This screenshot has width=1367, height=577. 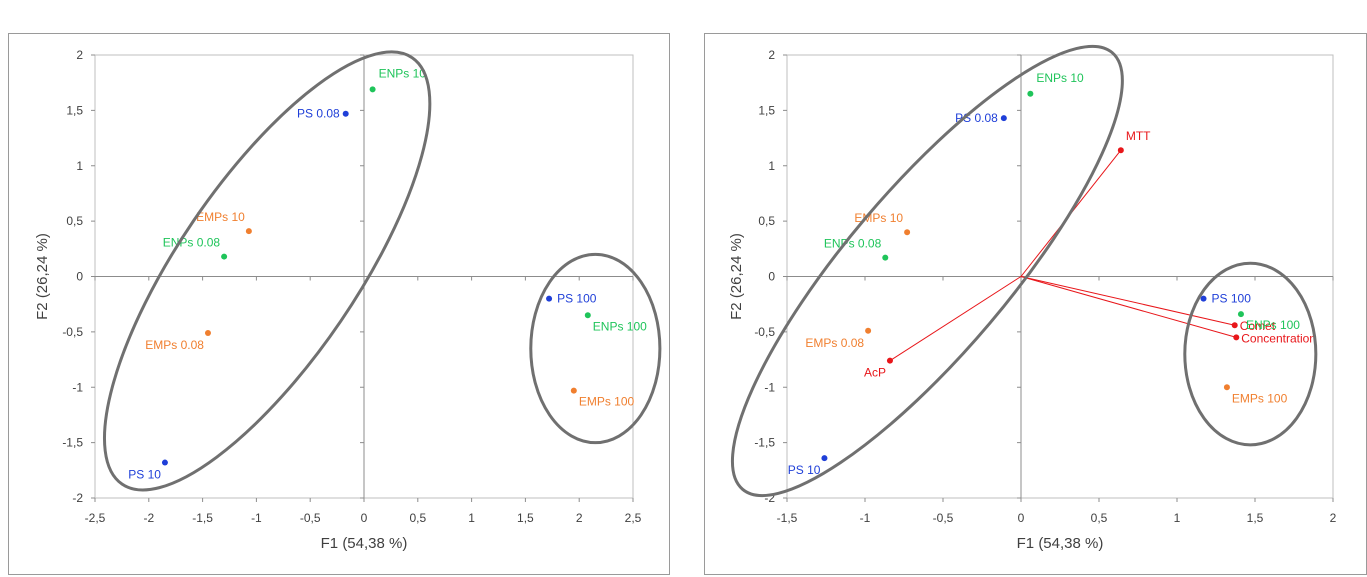 What do you see at coordinates (1278, 338) in the screenshot?
I see `variable-vector-label: Concentration` at bounding box center [1278, 338].